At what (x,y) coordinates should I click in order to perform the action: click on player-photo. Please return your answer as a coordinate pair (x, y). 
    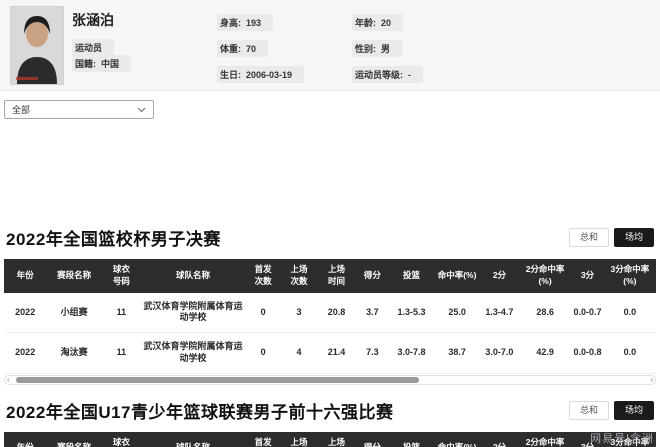
    Looking at the image, I should click on (37, 45).